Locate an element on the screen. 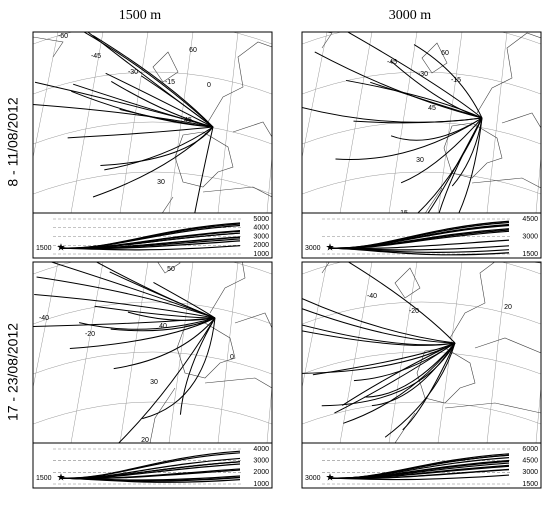 Image resolution: width=550 pixels, height=509 pixels. graticule-label: 45 is located at coordinates (432, 108).